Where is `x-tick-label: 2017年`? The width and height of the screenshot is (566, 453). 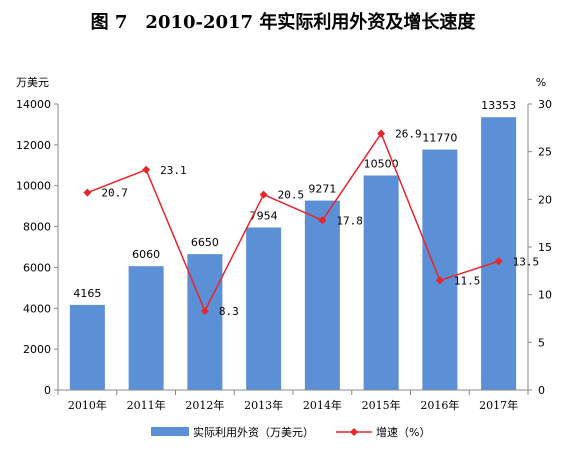 x-tick-label: 2017年 is located at coordinates (498, 405).